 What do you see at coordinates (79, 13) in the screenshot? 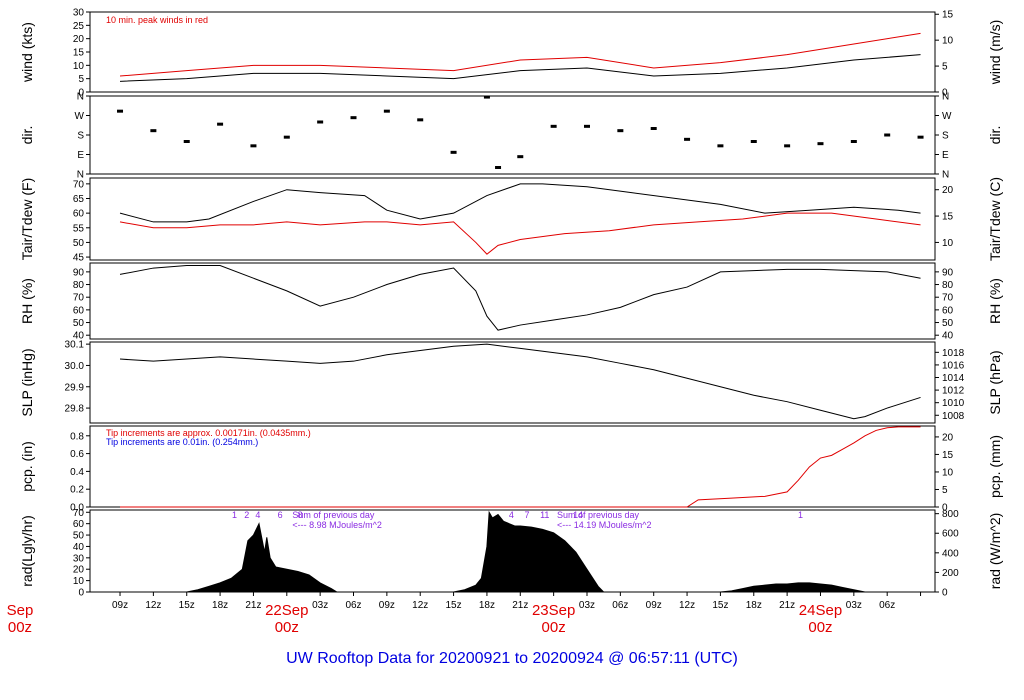
I see `ytick-label-left: 30` at bounding box center [79, 13].